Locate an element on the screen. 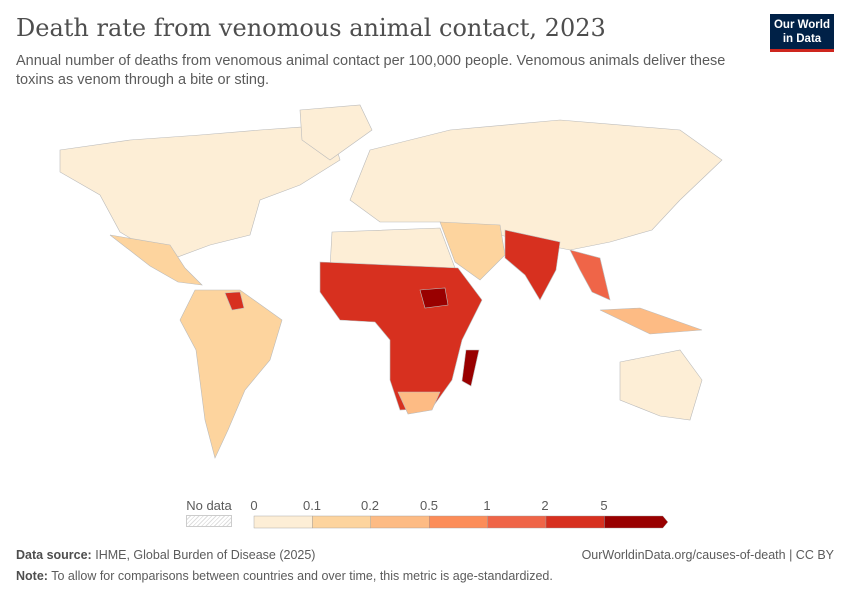 Image resolution: width=850 pixels, height=600 pixels. region-north-america is located at coordinates (200, 191).